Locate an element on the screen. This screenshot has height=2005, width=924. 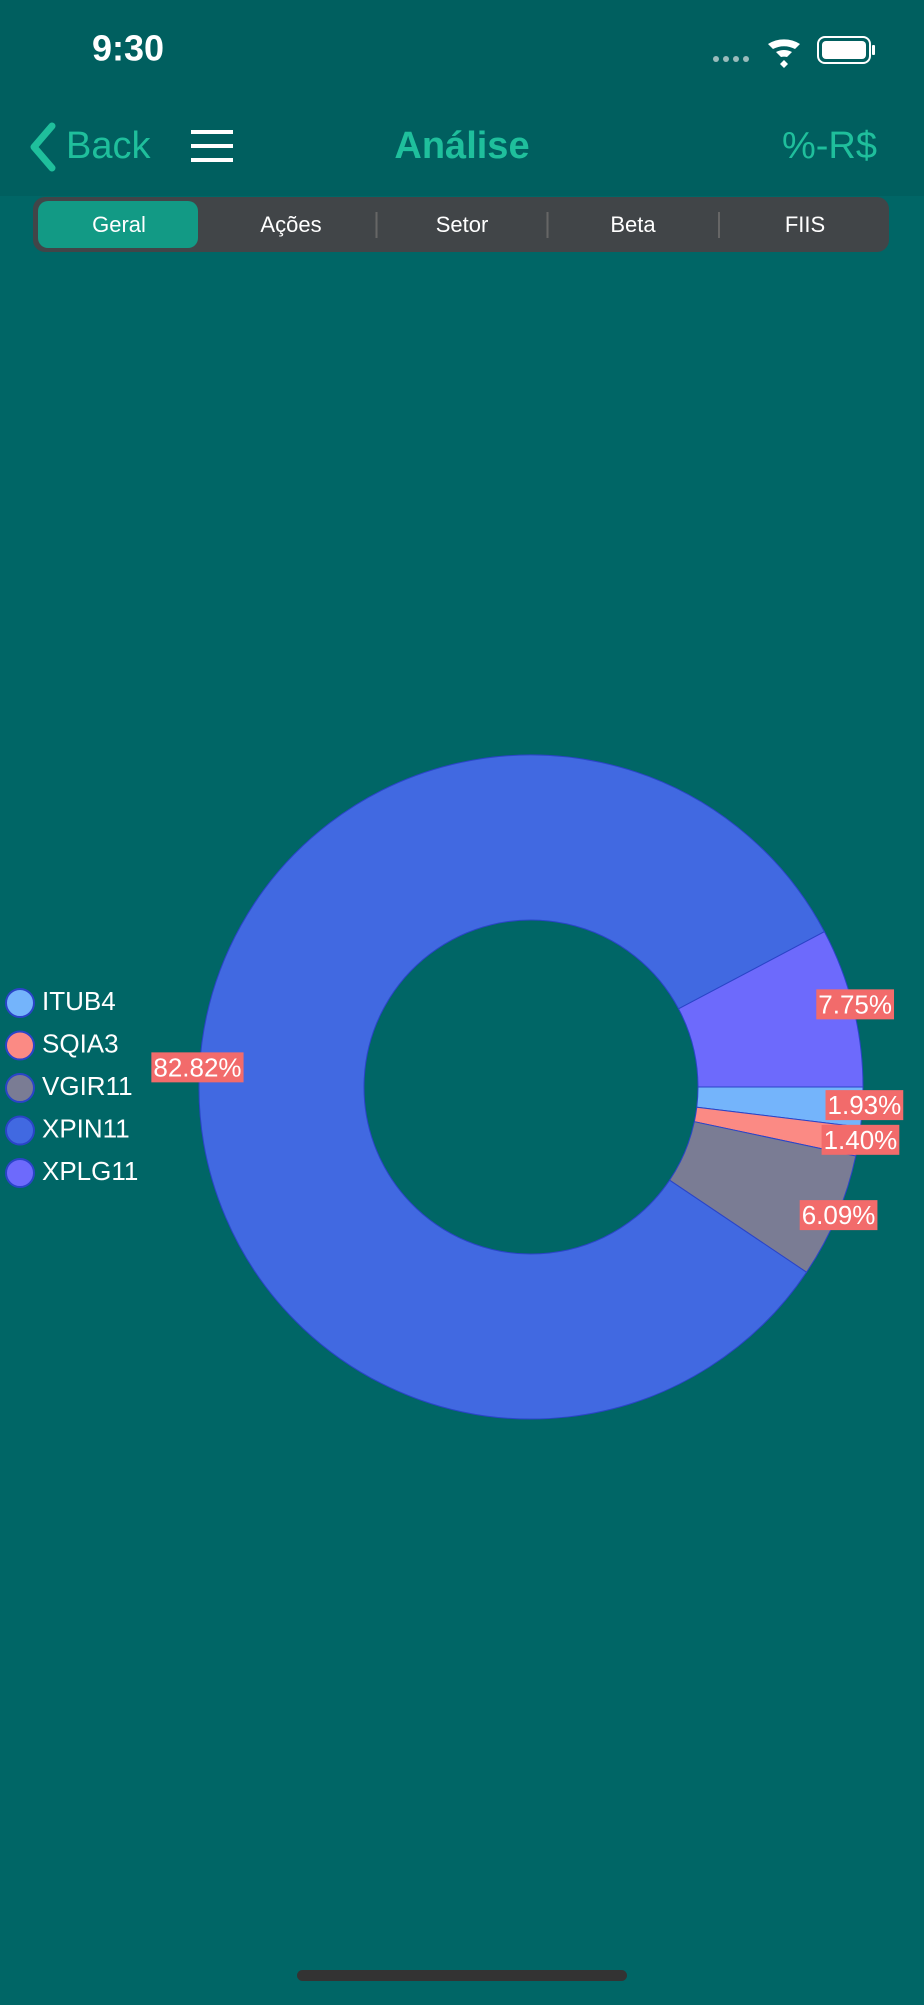
data-label-text: 1.93% is located at coordinates (865, 1105).